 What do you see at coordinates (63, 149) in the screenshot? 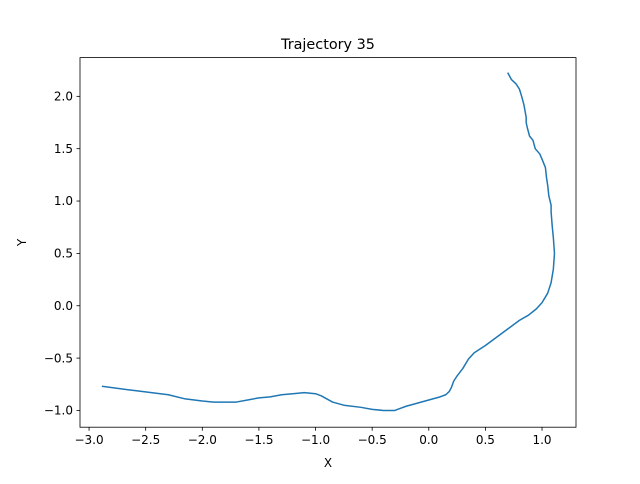
I see `y-tick-label: 1.5` at bounding box center [63, 149].